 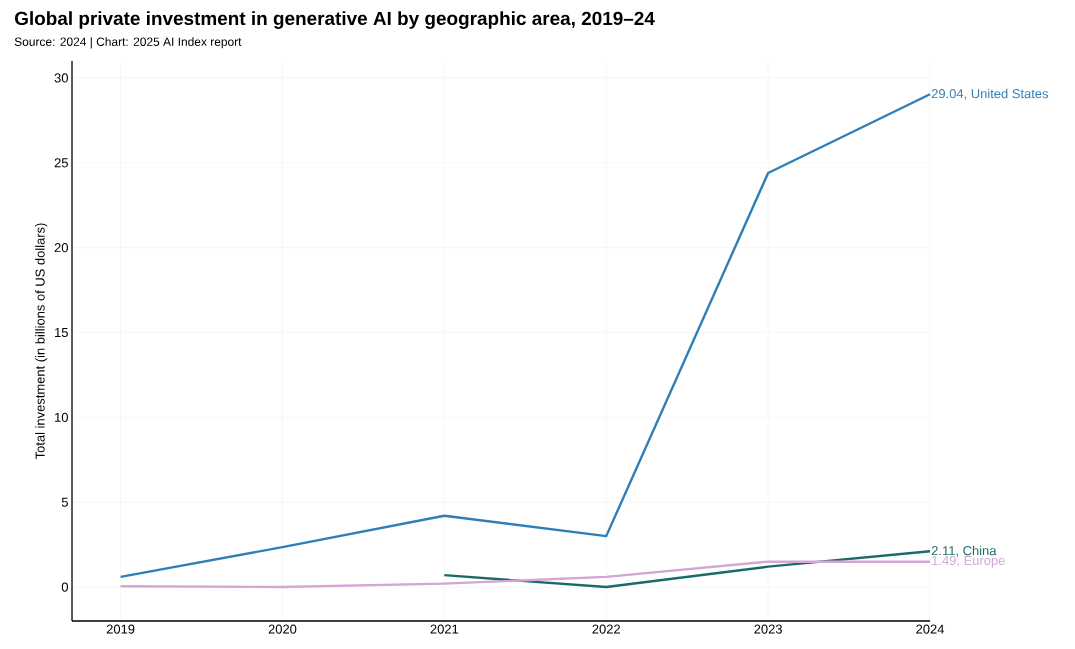 I want to click on data-label: 2.11,, so click(x=944, y=551).